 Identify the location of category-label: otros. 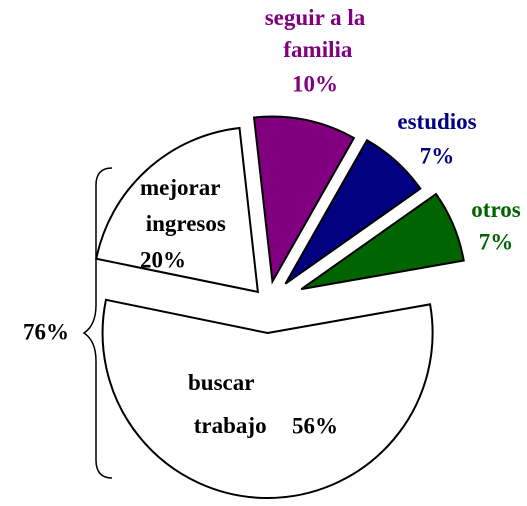
(495, 209).